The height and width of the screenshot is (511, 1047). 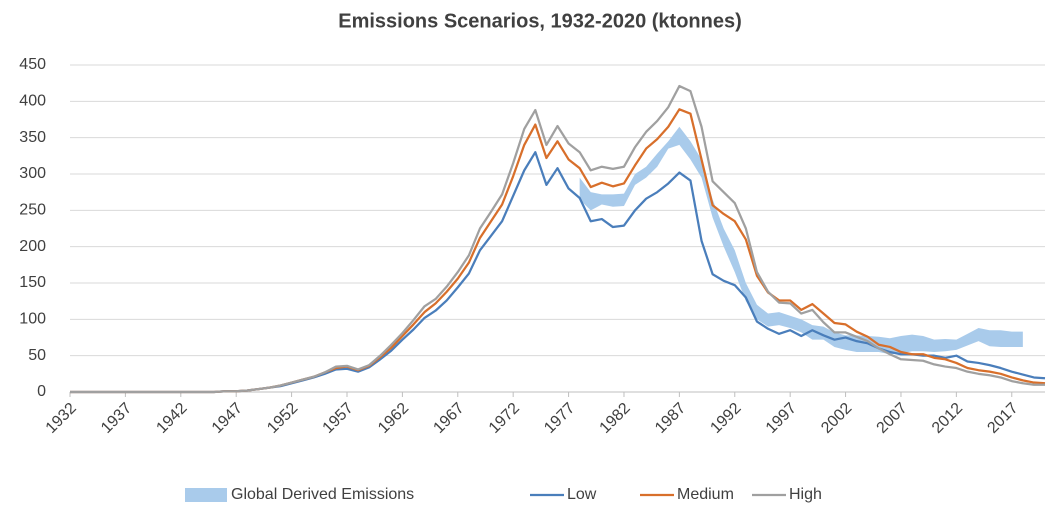 I want to click on x-tick-label: 2002, so click(x=836, y=418).